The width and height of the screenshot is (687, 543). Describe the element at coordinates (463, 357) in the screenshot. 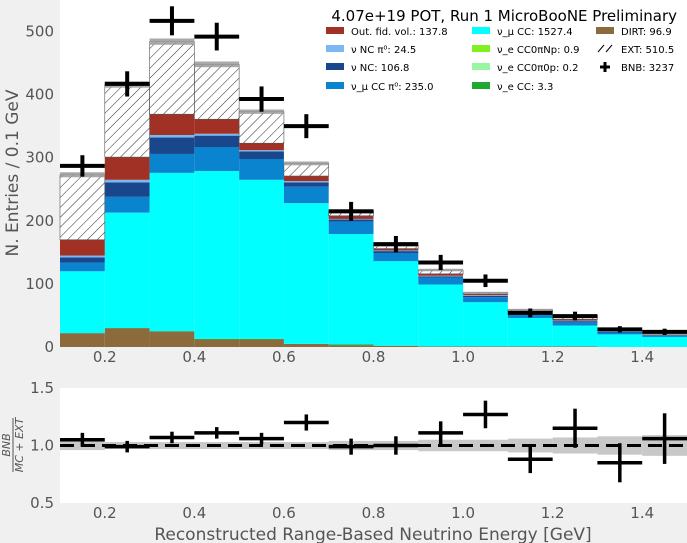

I see `x-tick-label: 1.0` at that location.